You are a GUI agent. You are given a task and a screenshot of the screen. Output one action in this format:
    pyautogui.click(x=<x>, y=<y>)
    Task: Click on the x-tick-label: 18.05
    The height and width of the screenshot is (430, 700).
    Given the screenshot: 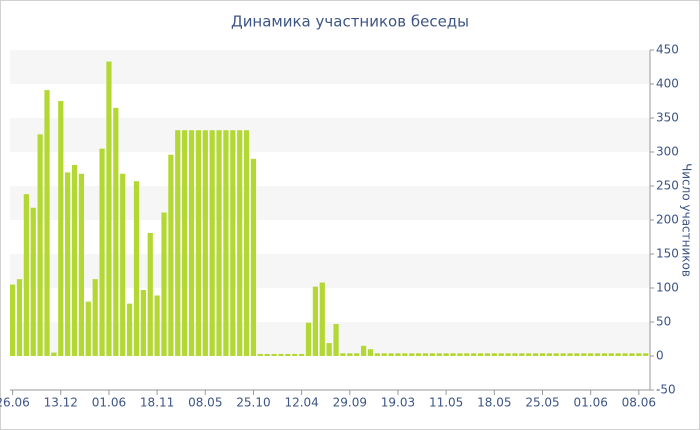 What is the action you would take?
    pyautogui.click(x=494, y=403)
    